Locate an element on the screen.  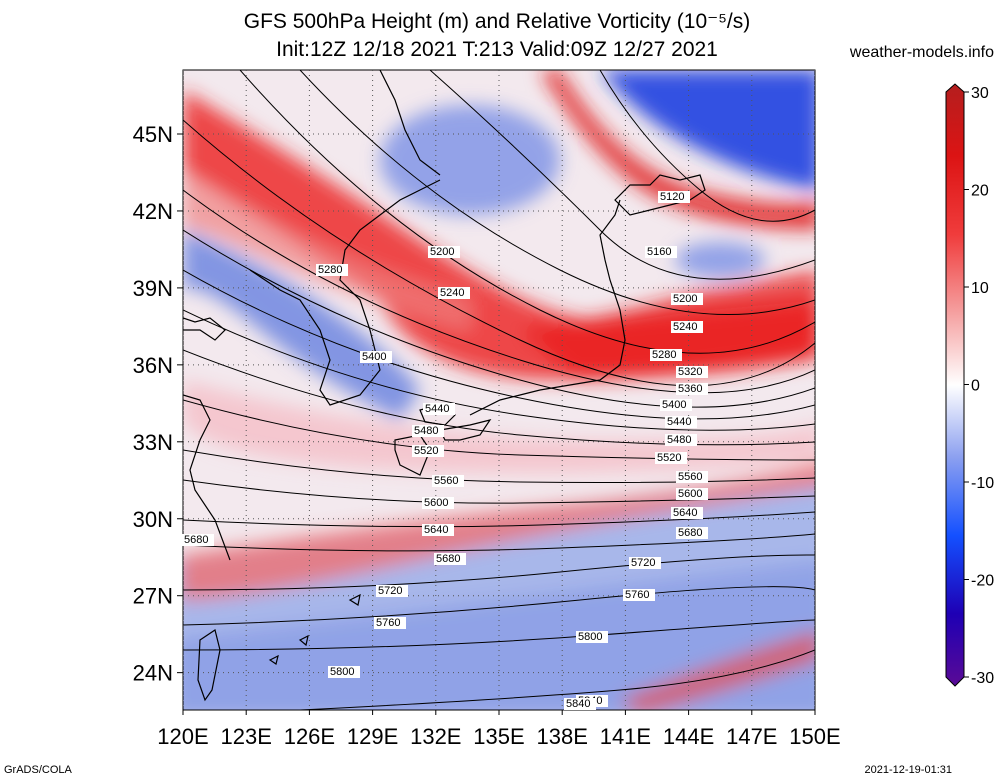
site-credit: weather-models.info is located at coordinates (921, 52).